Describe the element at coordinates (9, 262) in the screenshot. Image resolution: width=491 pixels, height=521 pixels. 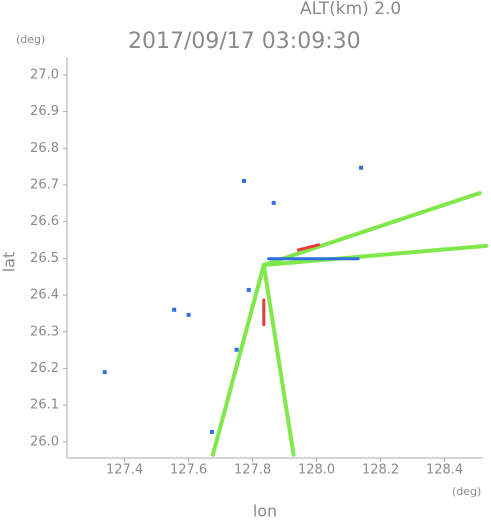
I see `y-axis-label: lat` at that location.